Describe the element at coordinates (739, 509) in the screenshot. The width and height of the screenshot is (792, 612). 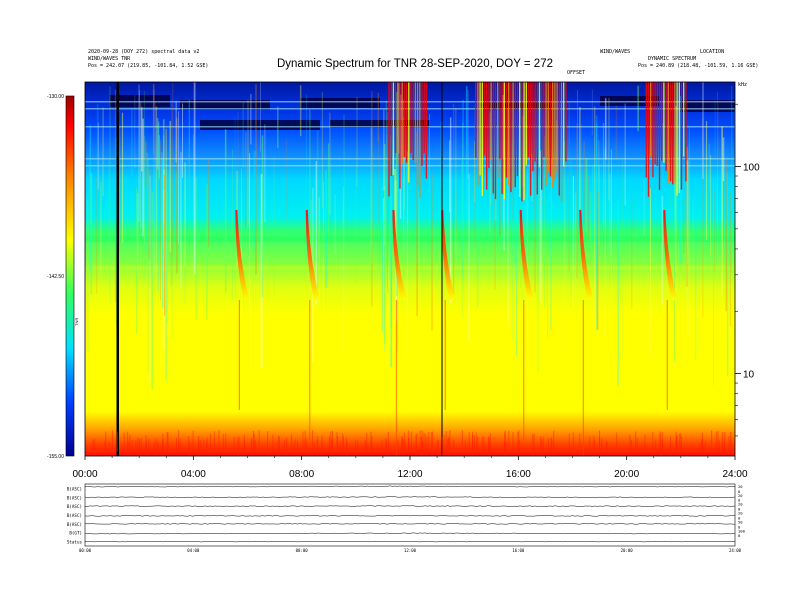
I see `aux-right-tick: 0` at that location.